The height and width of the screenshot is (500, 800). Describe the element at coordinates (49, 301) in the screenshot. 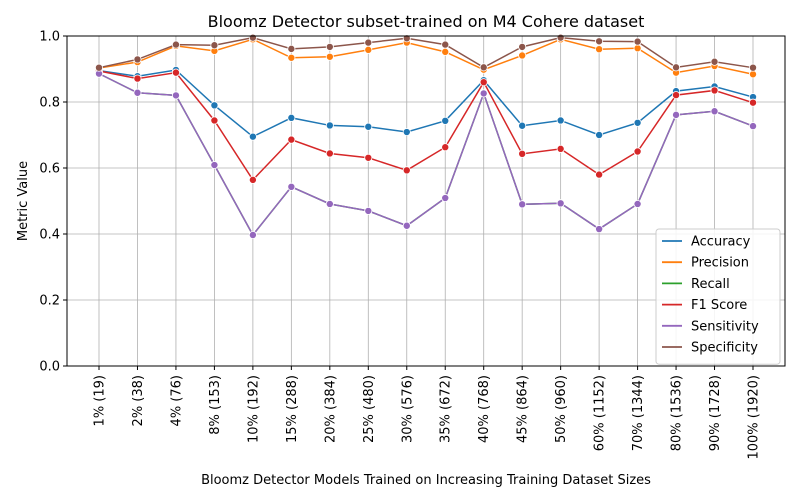

I see `y-tick-label: 0.2` at that location.